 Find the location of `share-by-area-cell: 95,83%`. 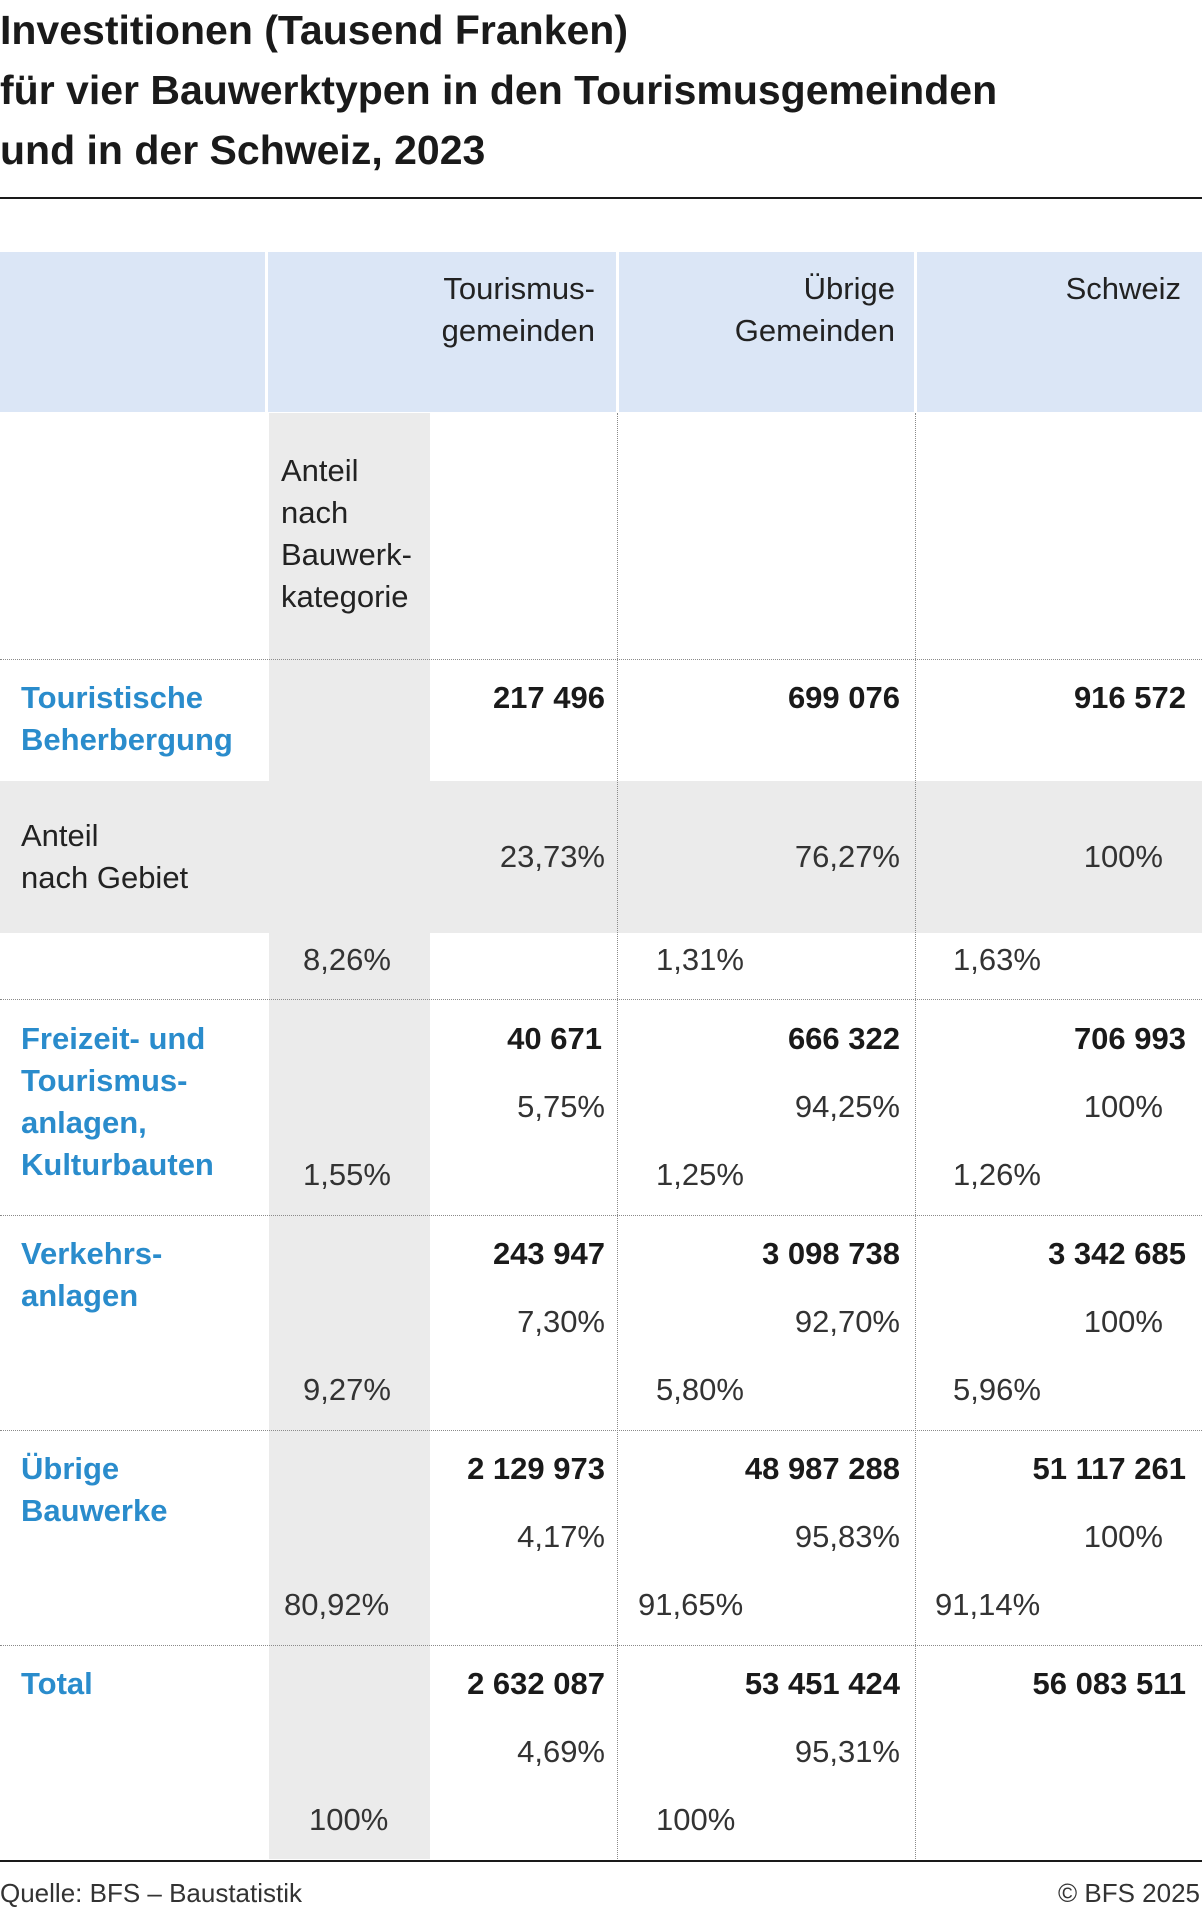

share-by-area-cell: 95,83% is located at coordinates (847, 1536).